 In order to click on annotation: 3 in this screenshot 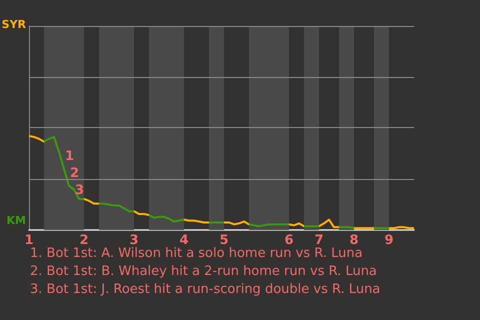, I will do `click(79, 190)`.